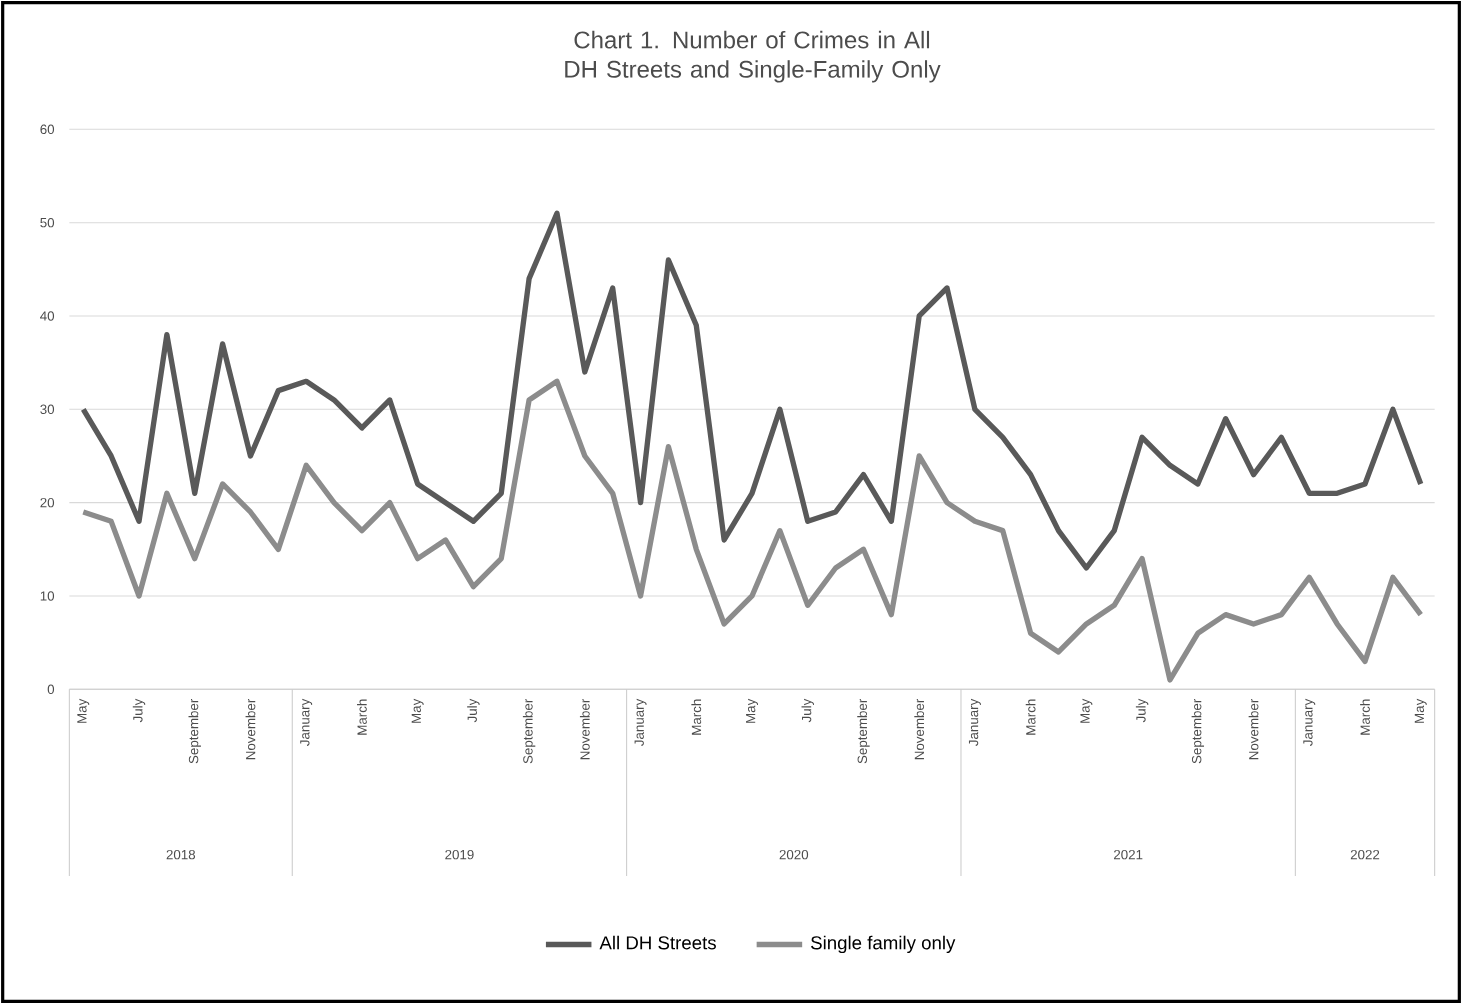 The width and height of the screenshot is (1462, 1004). What do you see at coordinates (753, 56) in the screenshot?
I see `chart-title: Chart 1. Number of Crimes in All DH Streets and Single-Family Only` at bounding box center [753, 56].